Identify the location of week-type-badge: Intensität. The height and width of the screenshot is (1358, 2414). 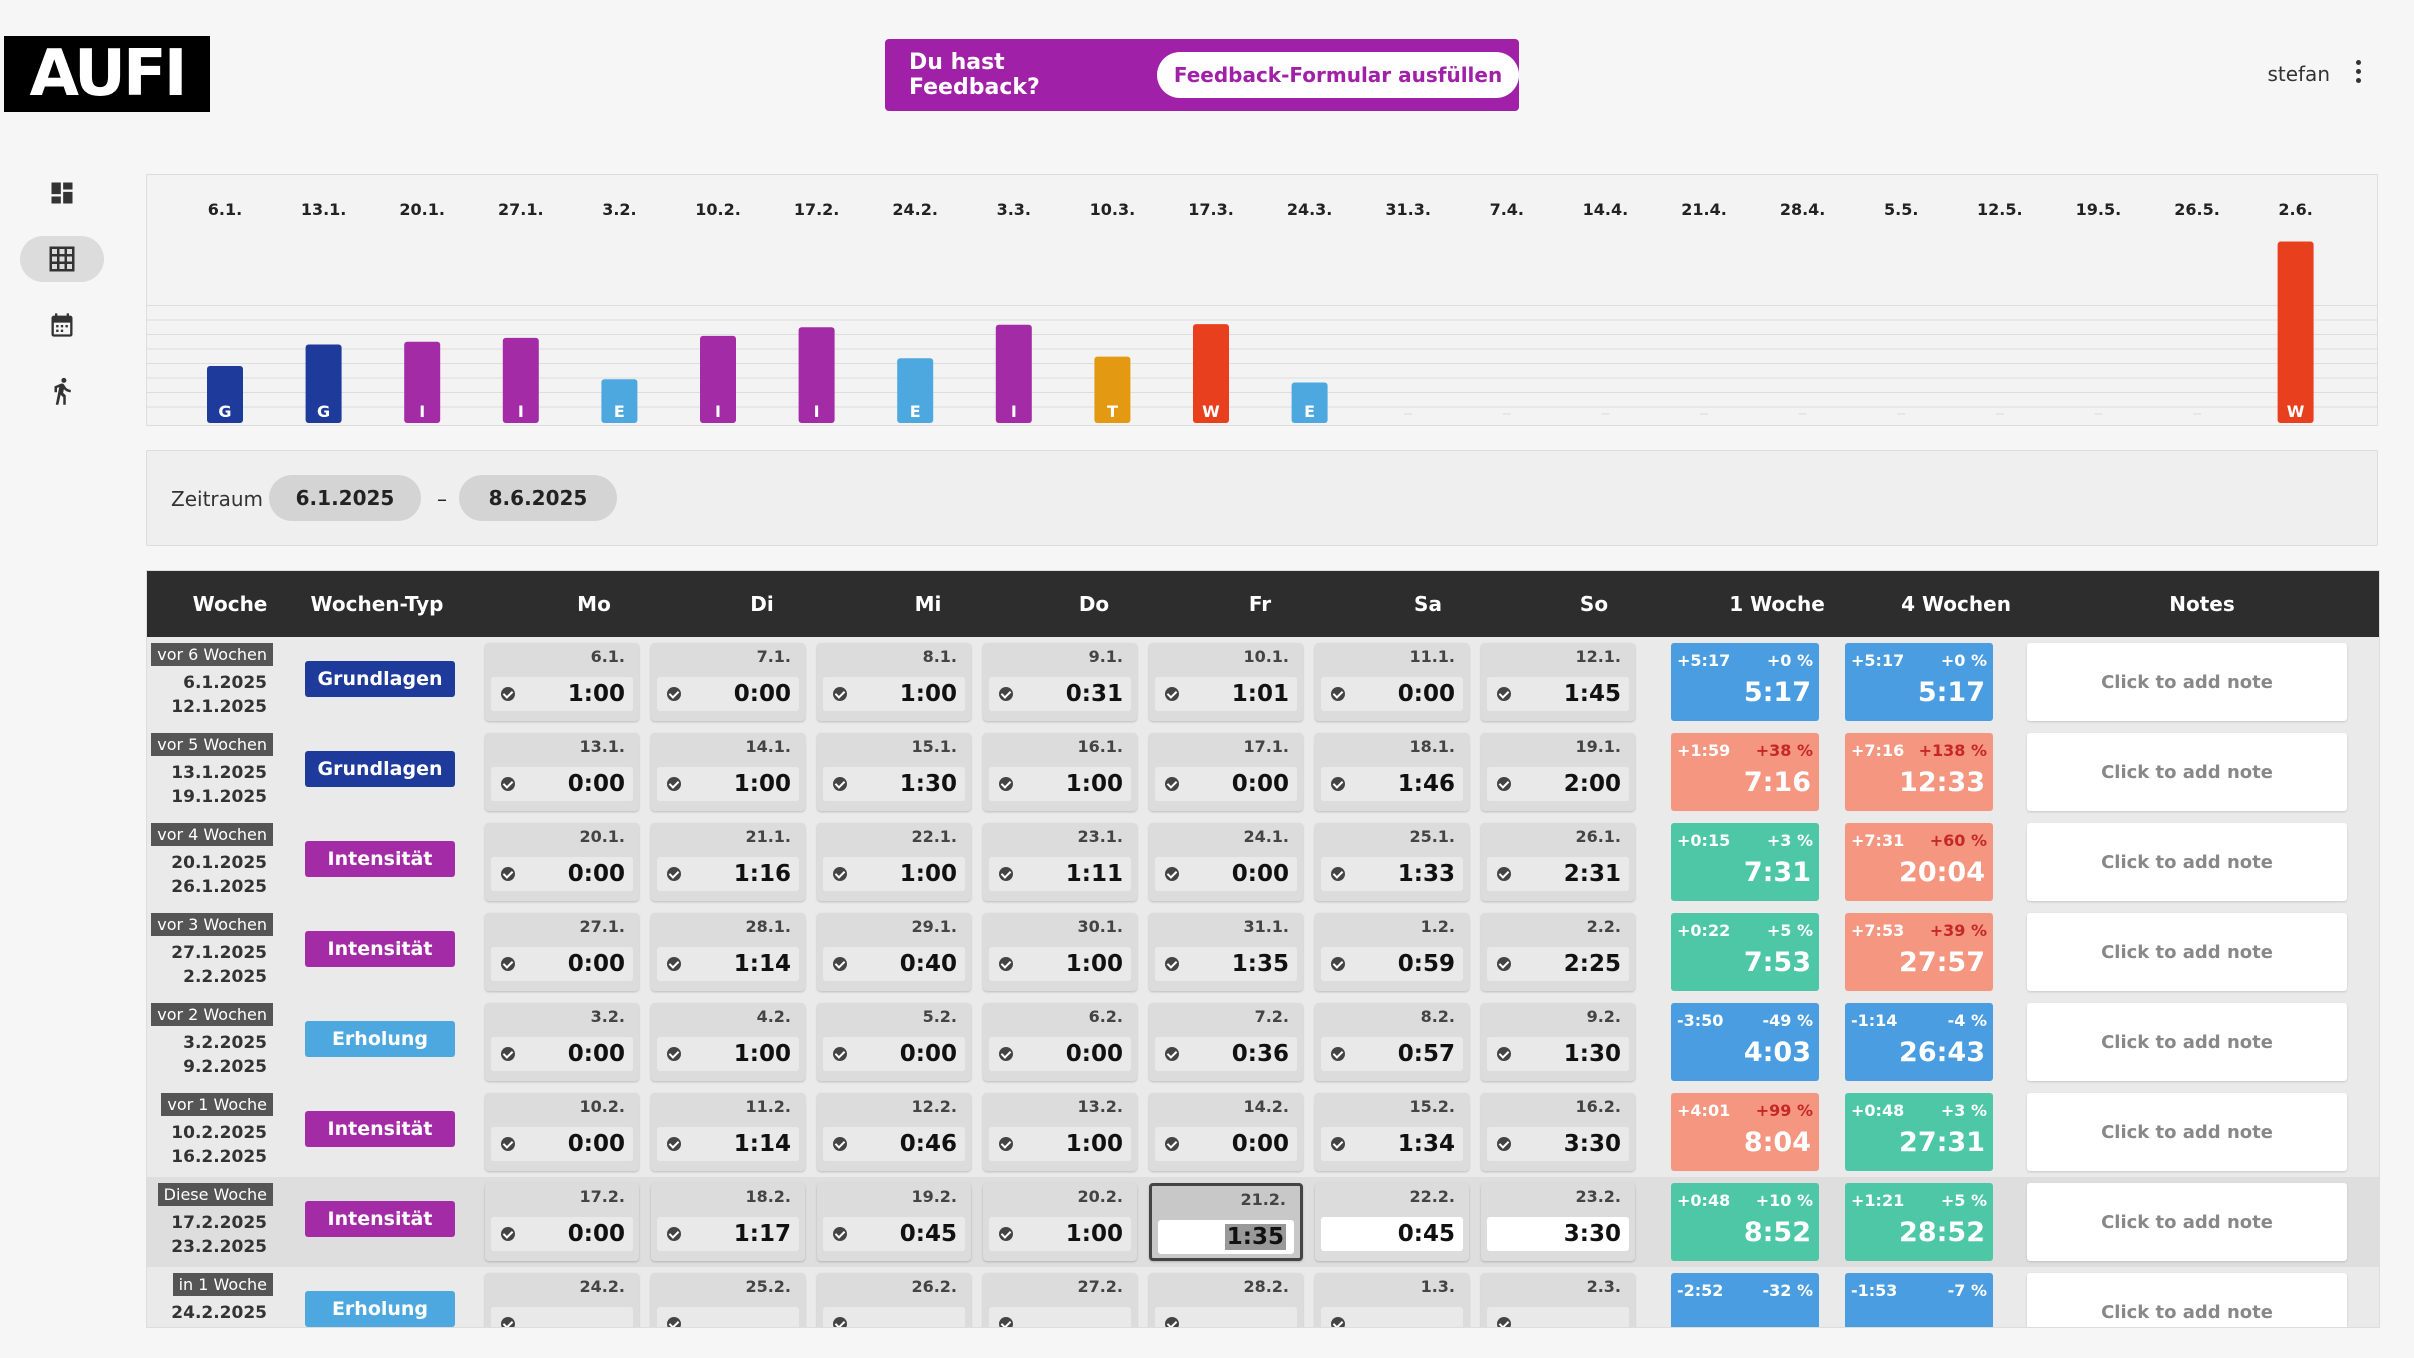
(380, 1219).